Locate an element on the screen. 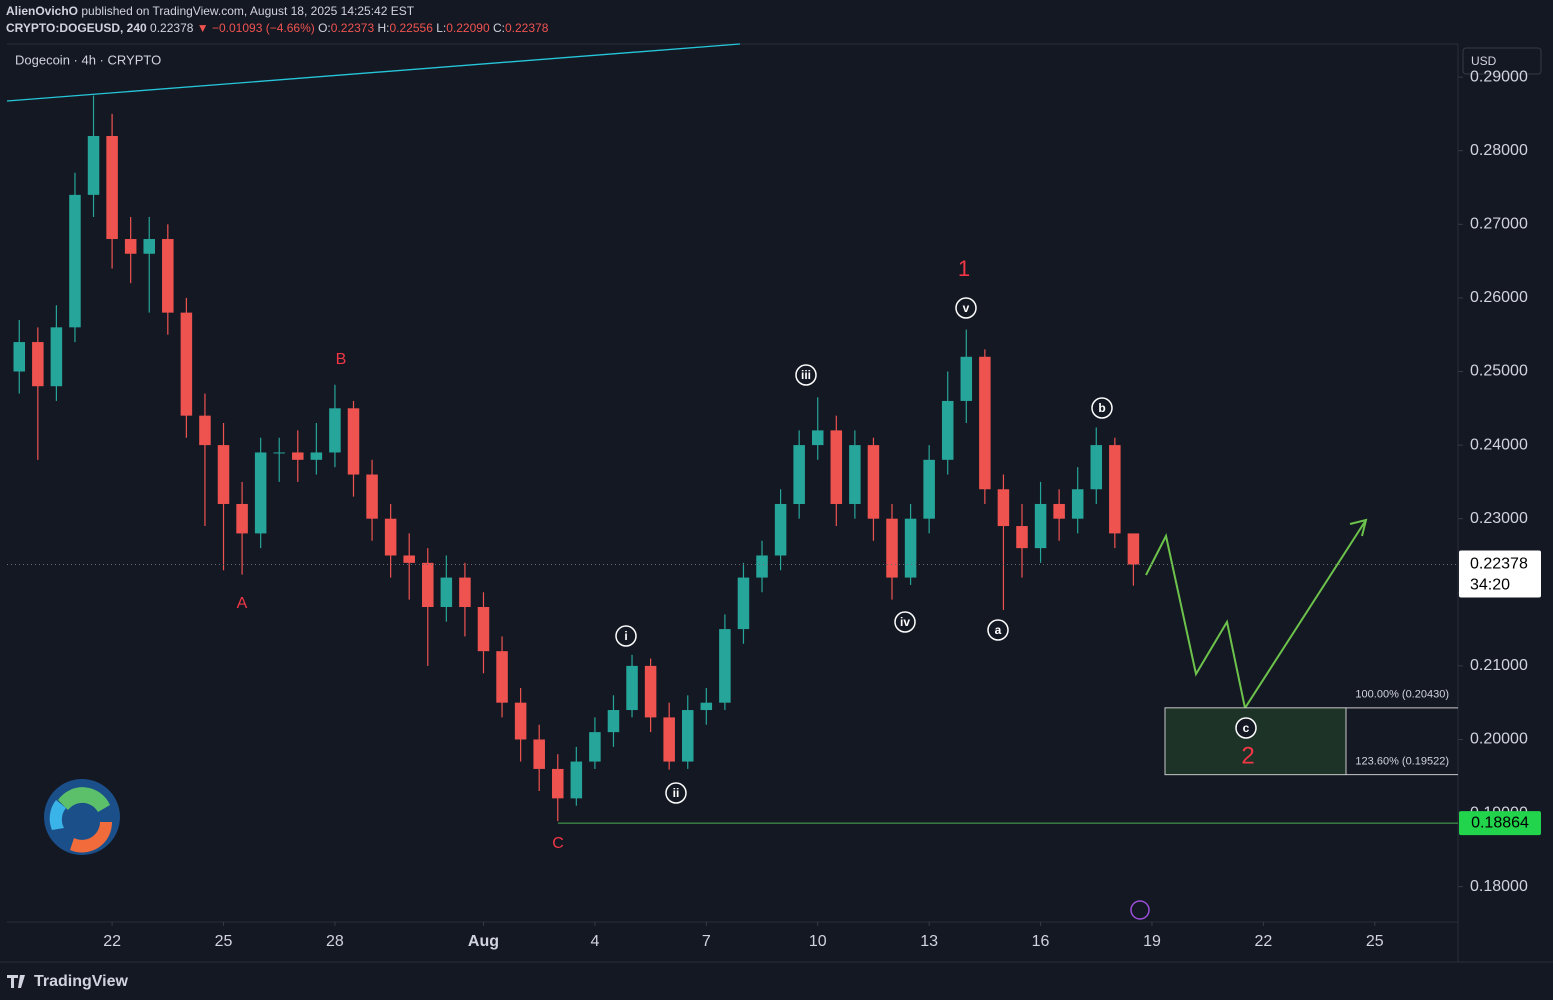 The height and width of the screenshot is (1000, 1553). y-tick-label: 0.24000 is located at coordinates (1499, 444).